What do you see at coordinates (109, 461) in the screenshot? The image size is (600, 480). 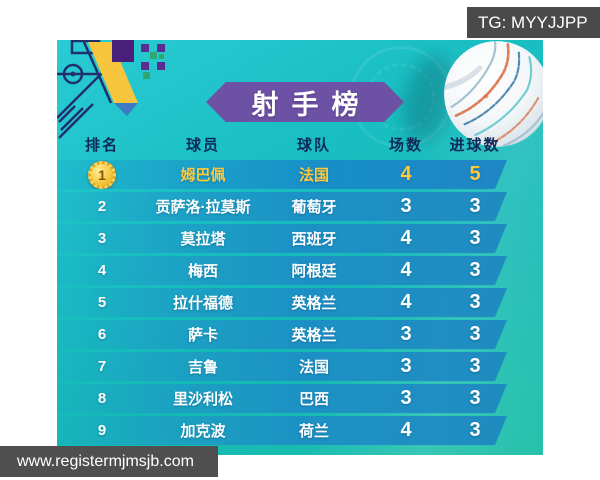 I see `website-watermark: www.registermjmsjb.com` at bounding box center [109, 461].